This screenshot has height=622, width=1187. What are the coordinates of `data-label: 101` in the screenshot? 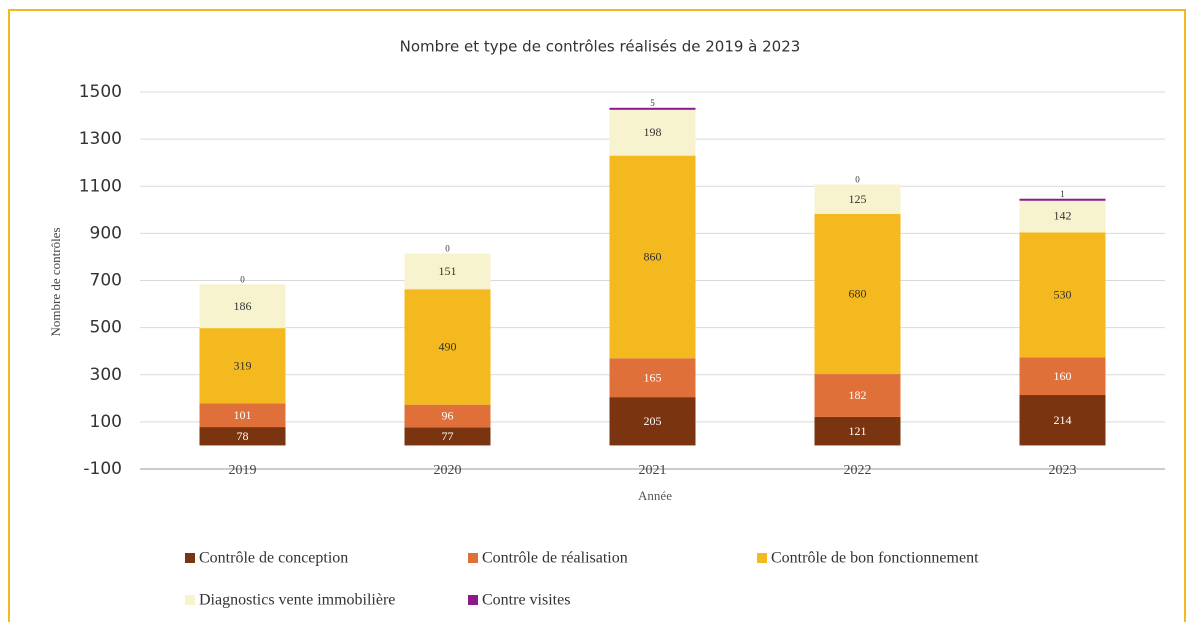 It's located at (243, 415).